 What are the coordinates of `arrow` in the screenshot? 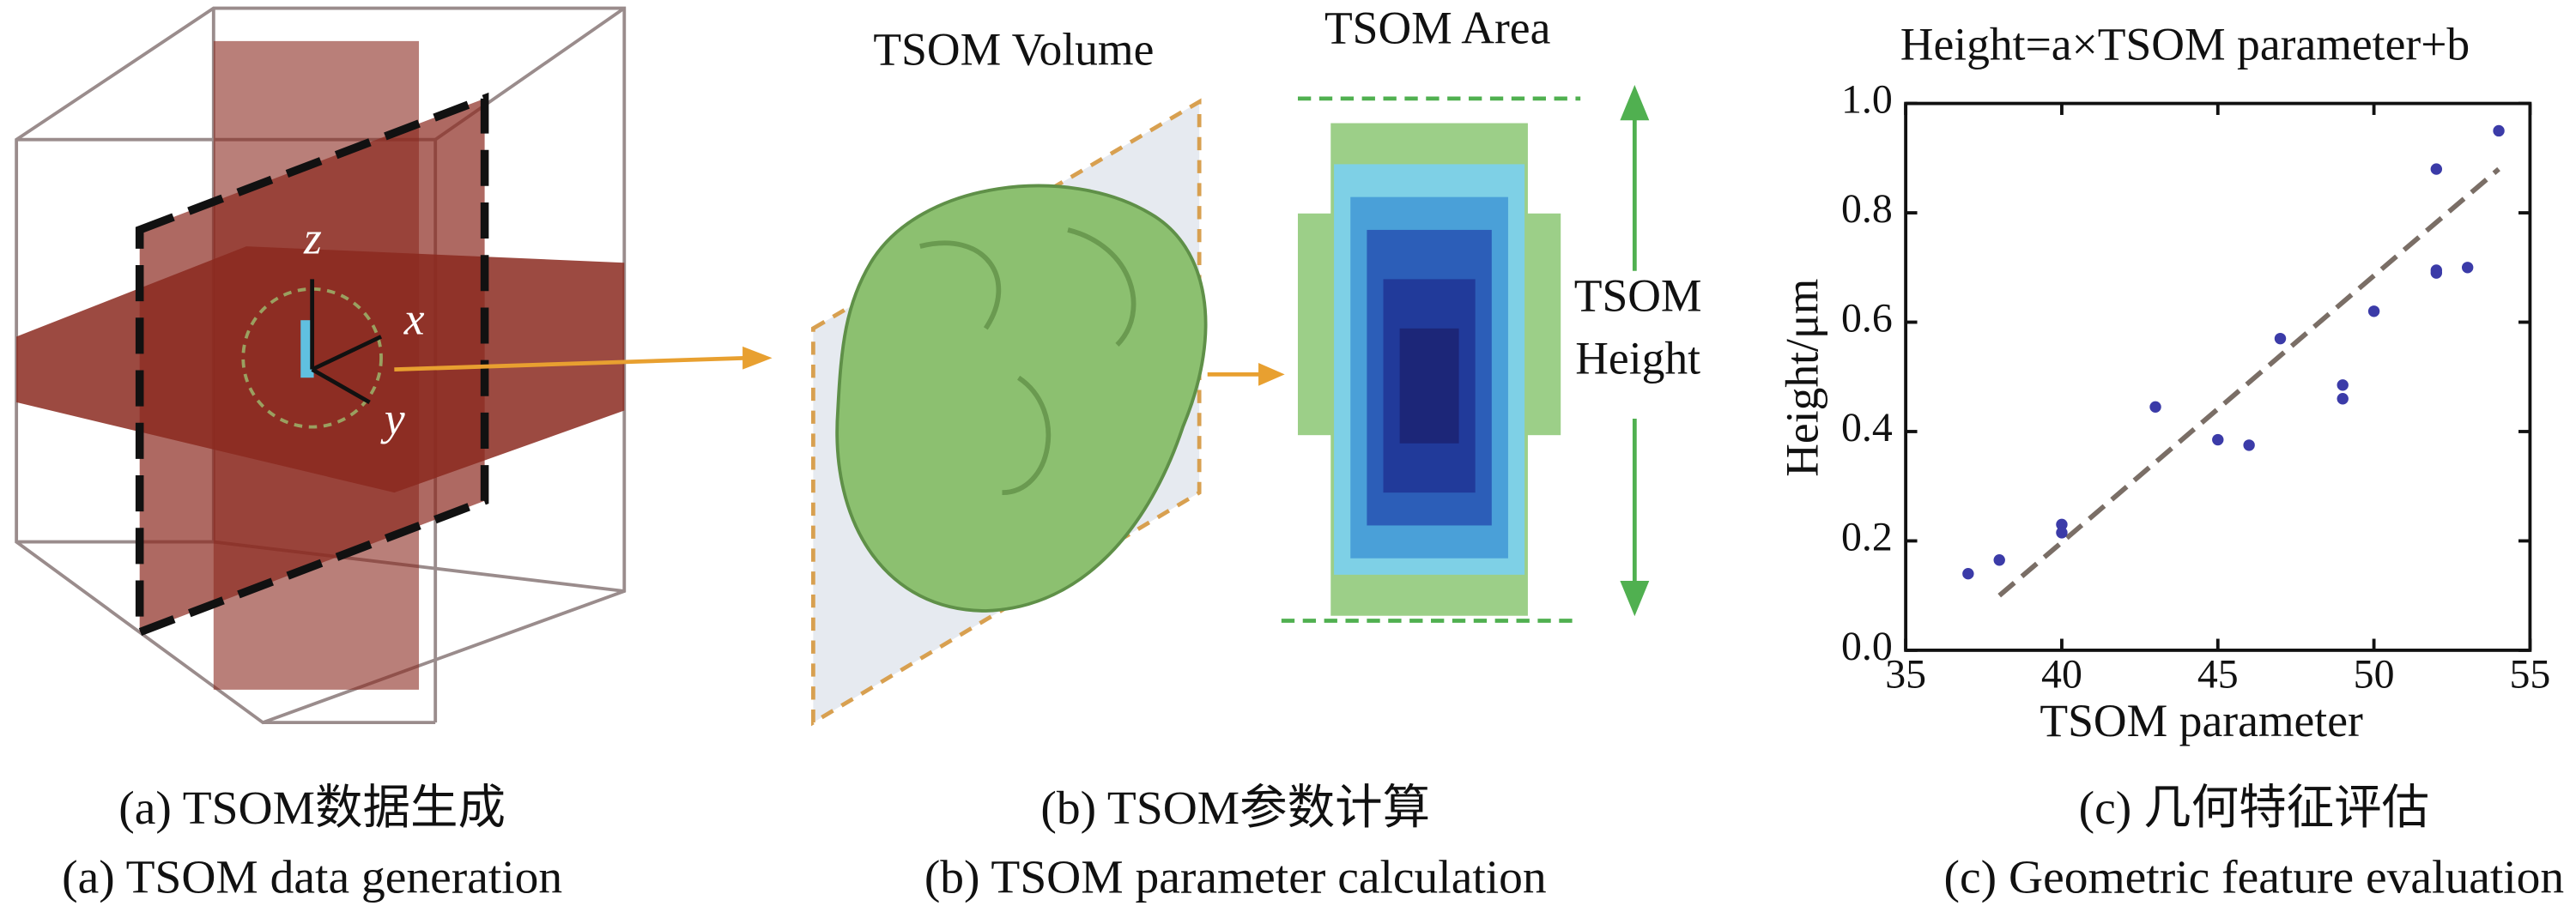 It's located at (571, 364).